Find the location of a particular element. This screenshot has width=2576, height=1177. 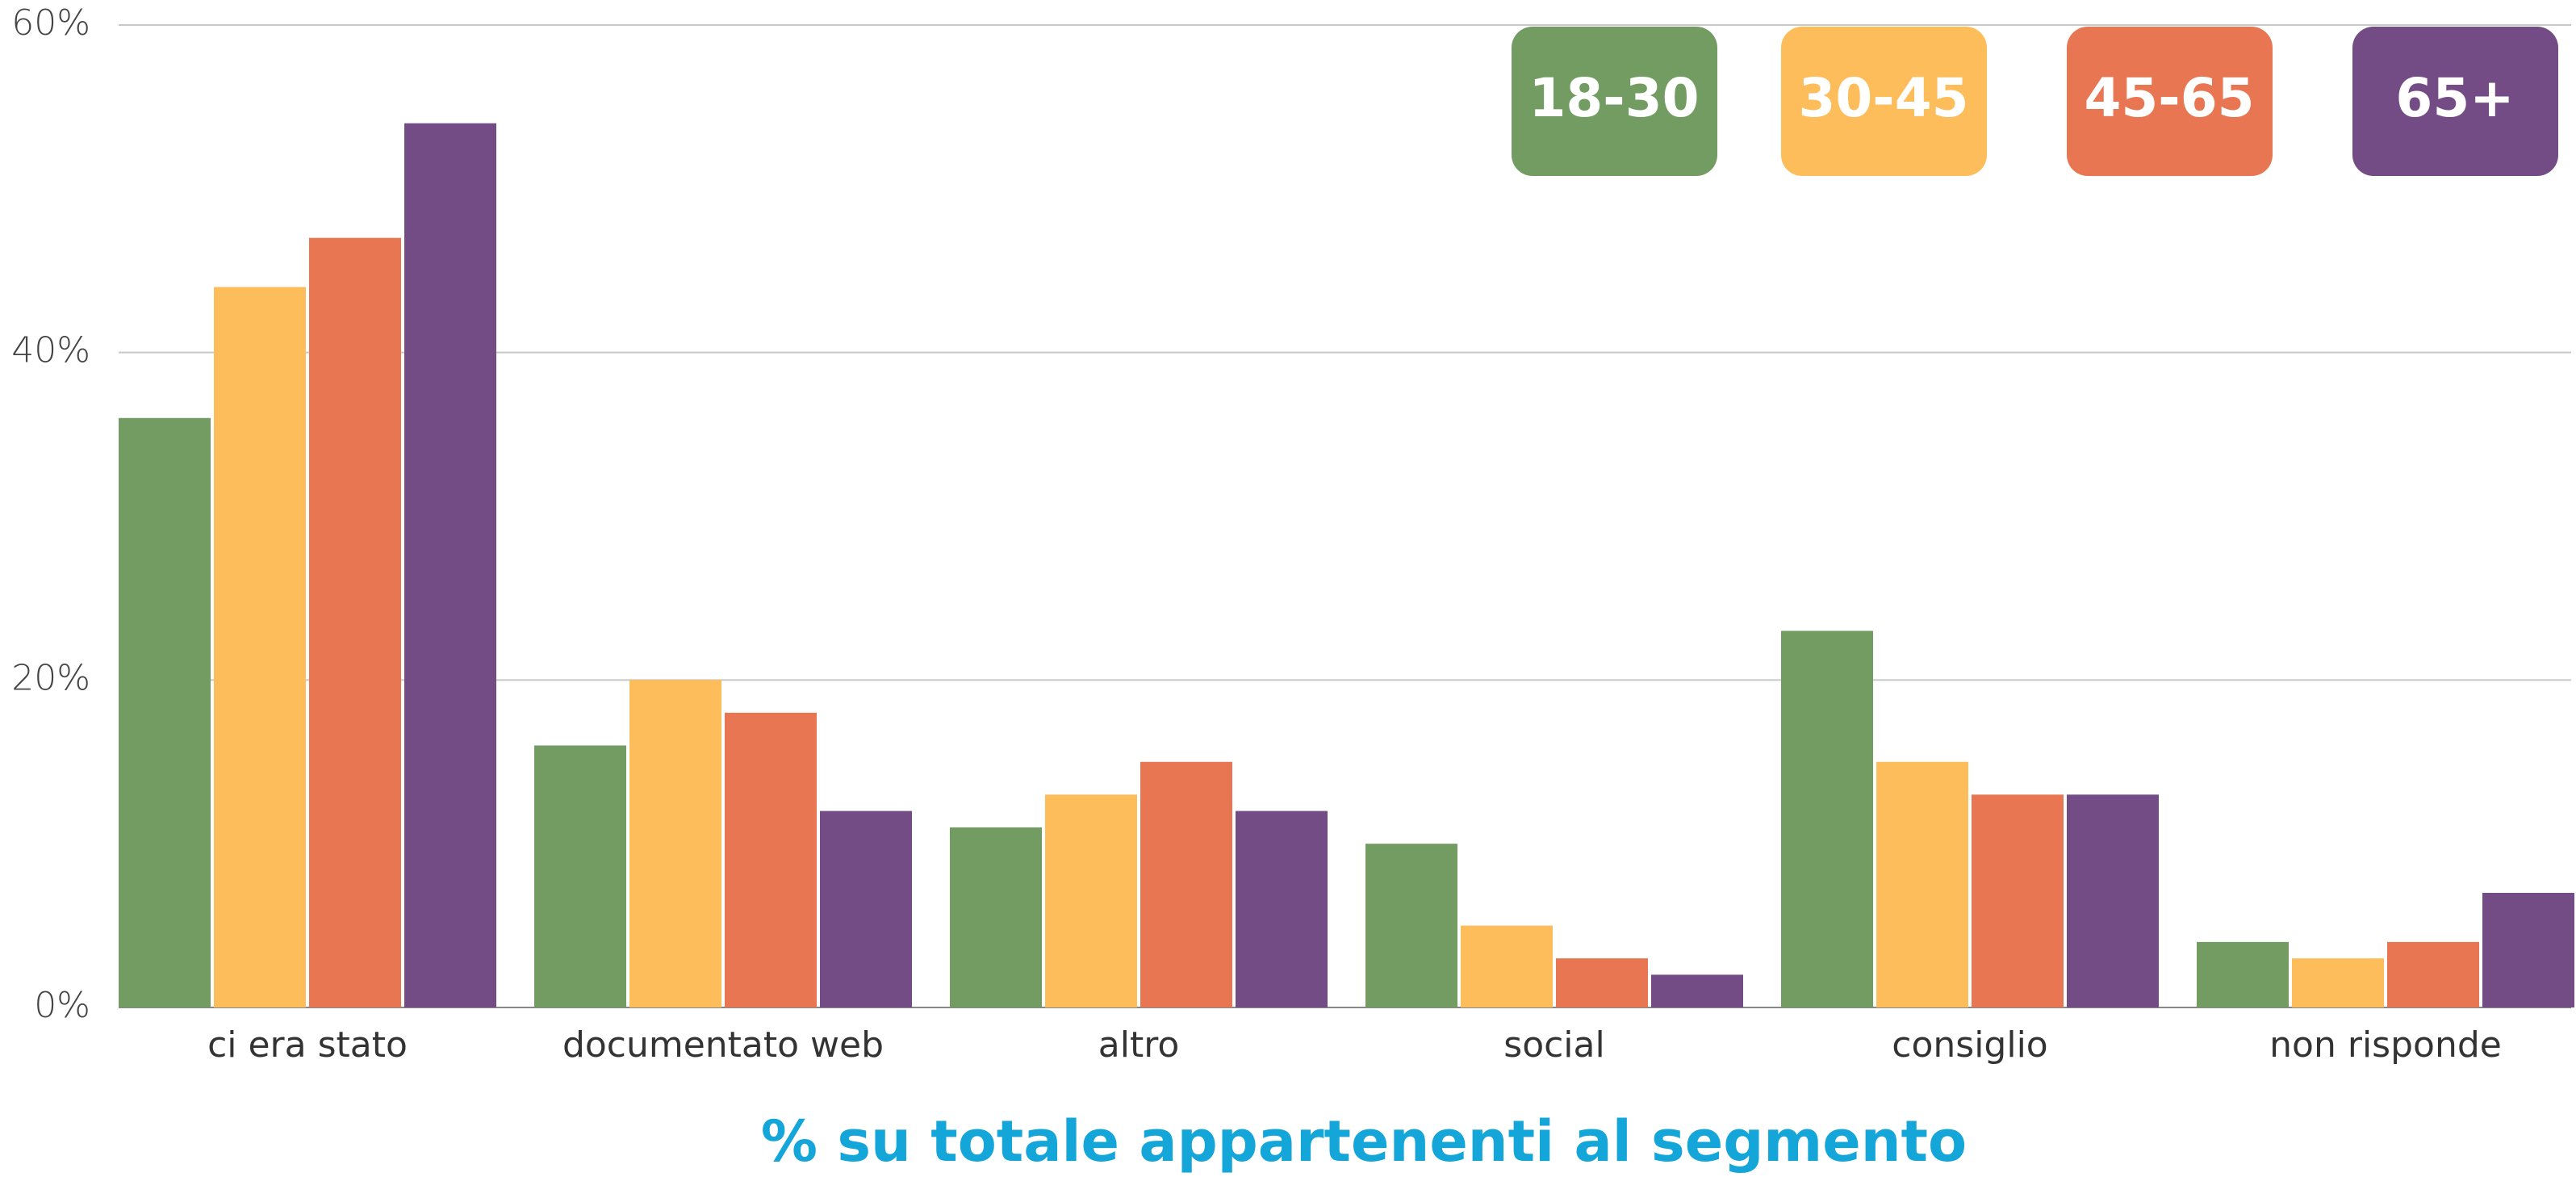

x-tick-label: ci era stato is located at coordinates (307, 1045).